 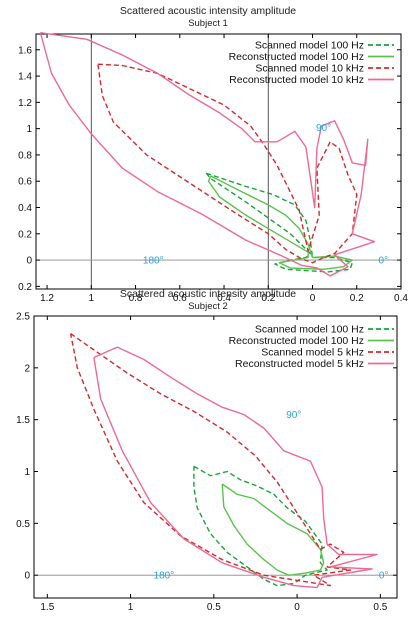 I want to click on x-tick-label: 1.5, so click(x=47, y=607).